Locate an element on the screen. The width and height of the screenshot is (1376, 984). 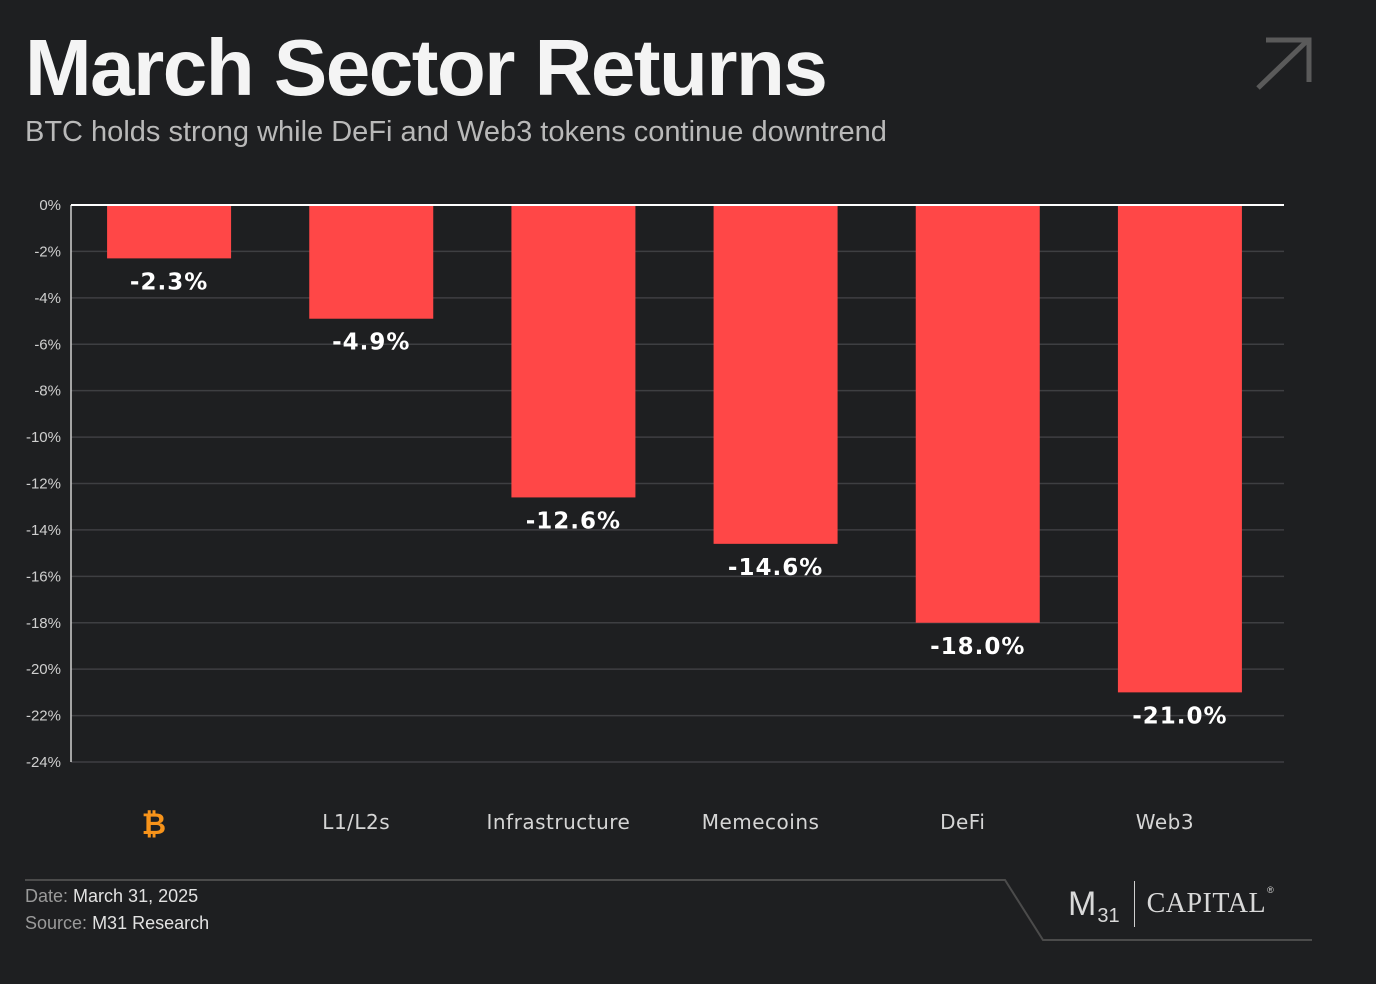
y-tick-label: -12% is located at coordinates (43, 484).